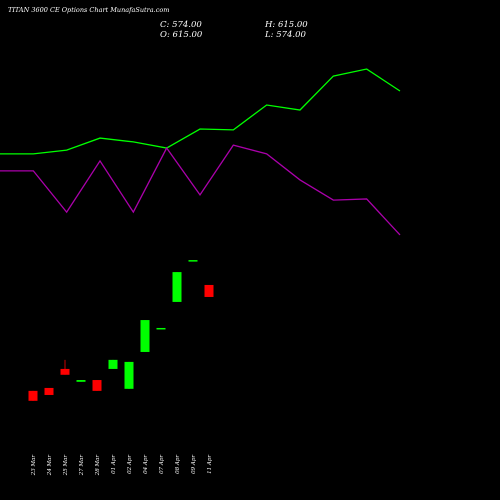  I want to click on x-tick-label: 08 Apr, so click(178, 464).